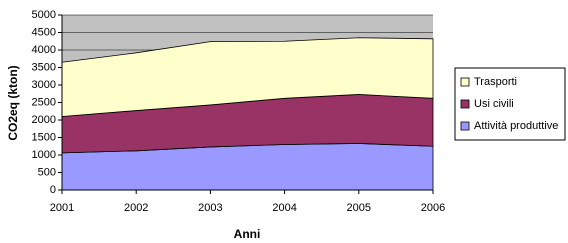 The width and height of the screenshot is (568, 243). What do you see at coordinates (136, 208) in the screenshot?
I see `x-tick-label: 2002` at bounding box center [136, 208].